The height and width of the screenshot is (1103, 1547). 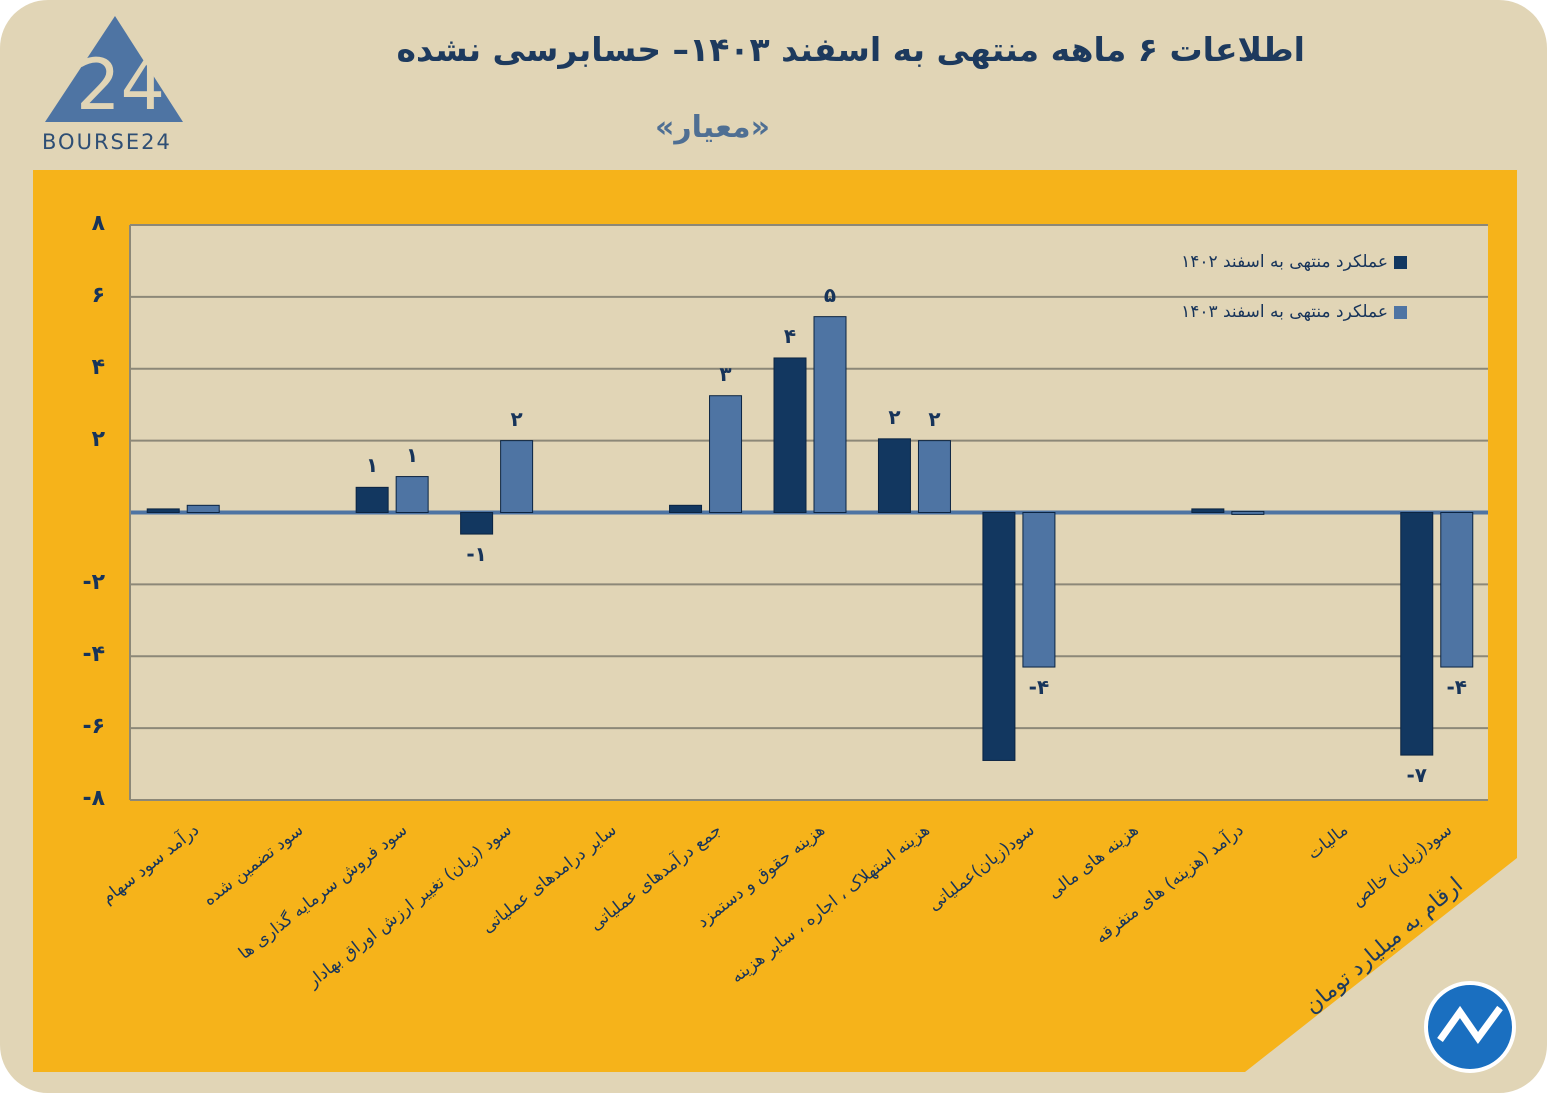 What do you see at coordinates (120, 85) in the screenshot?
I see `svg-text: 24` at bounding box center [120, 85].